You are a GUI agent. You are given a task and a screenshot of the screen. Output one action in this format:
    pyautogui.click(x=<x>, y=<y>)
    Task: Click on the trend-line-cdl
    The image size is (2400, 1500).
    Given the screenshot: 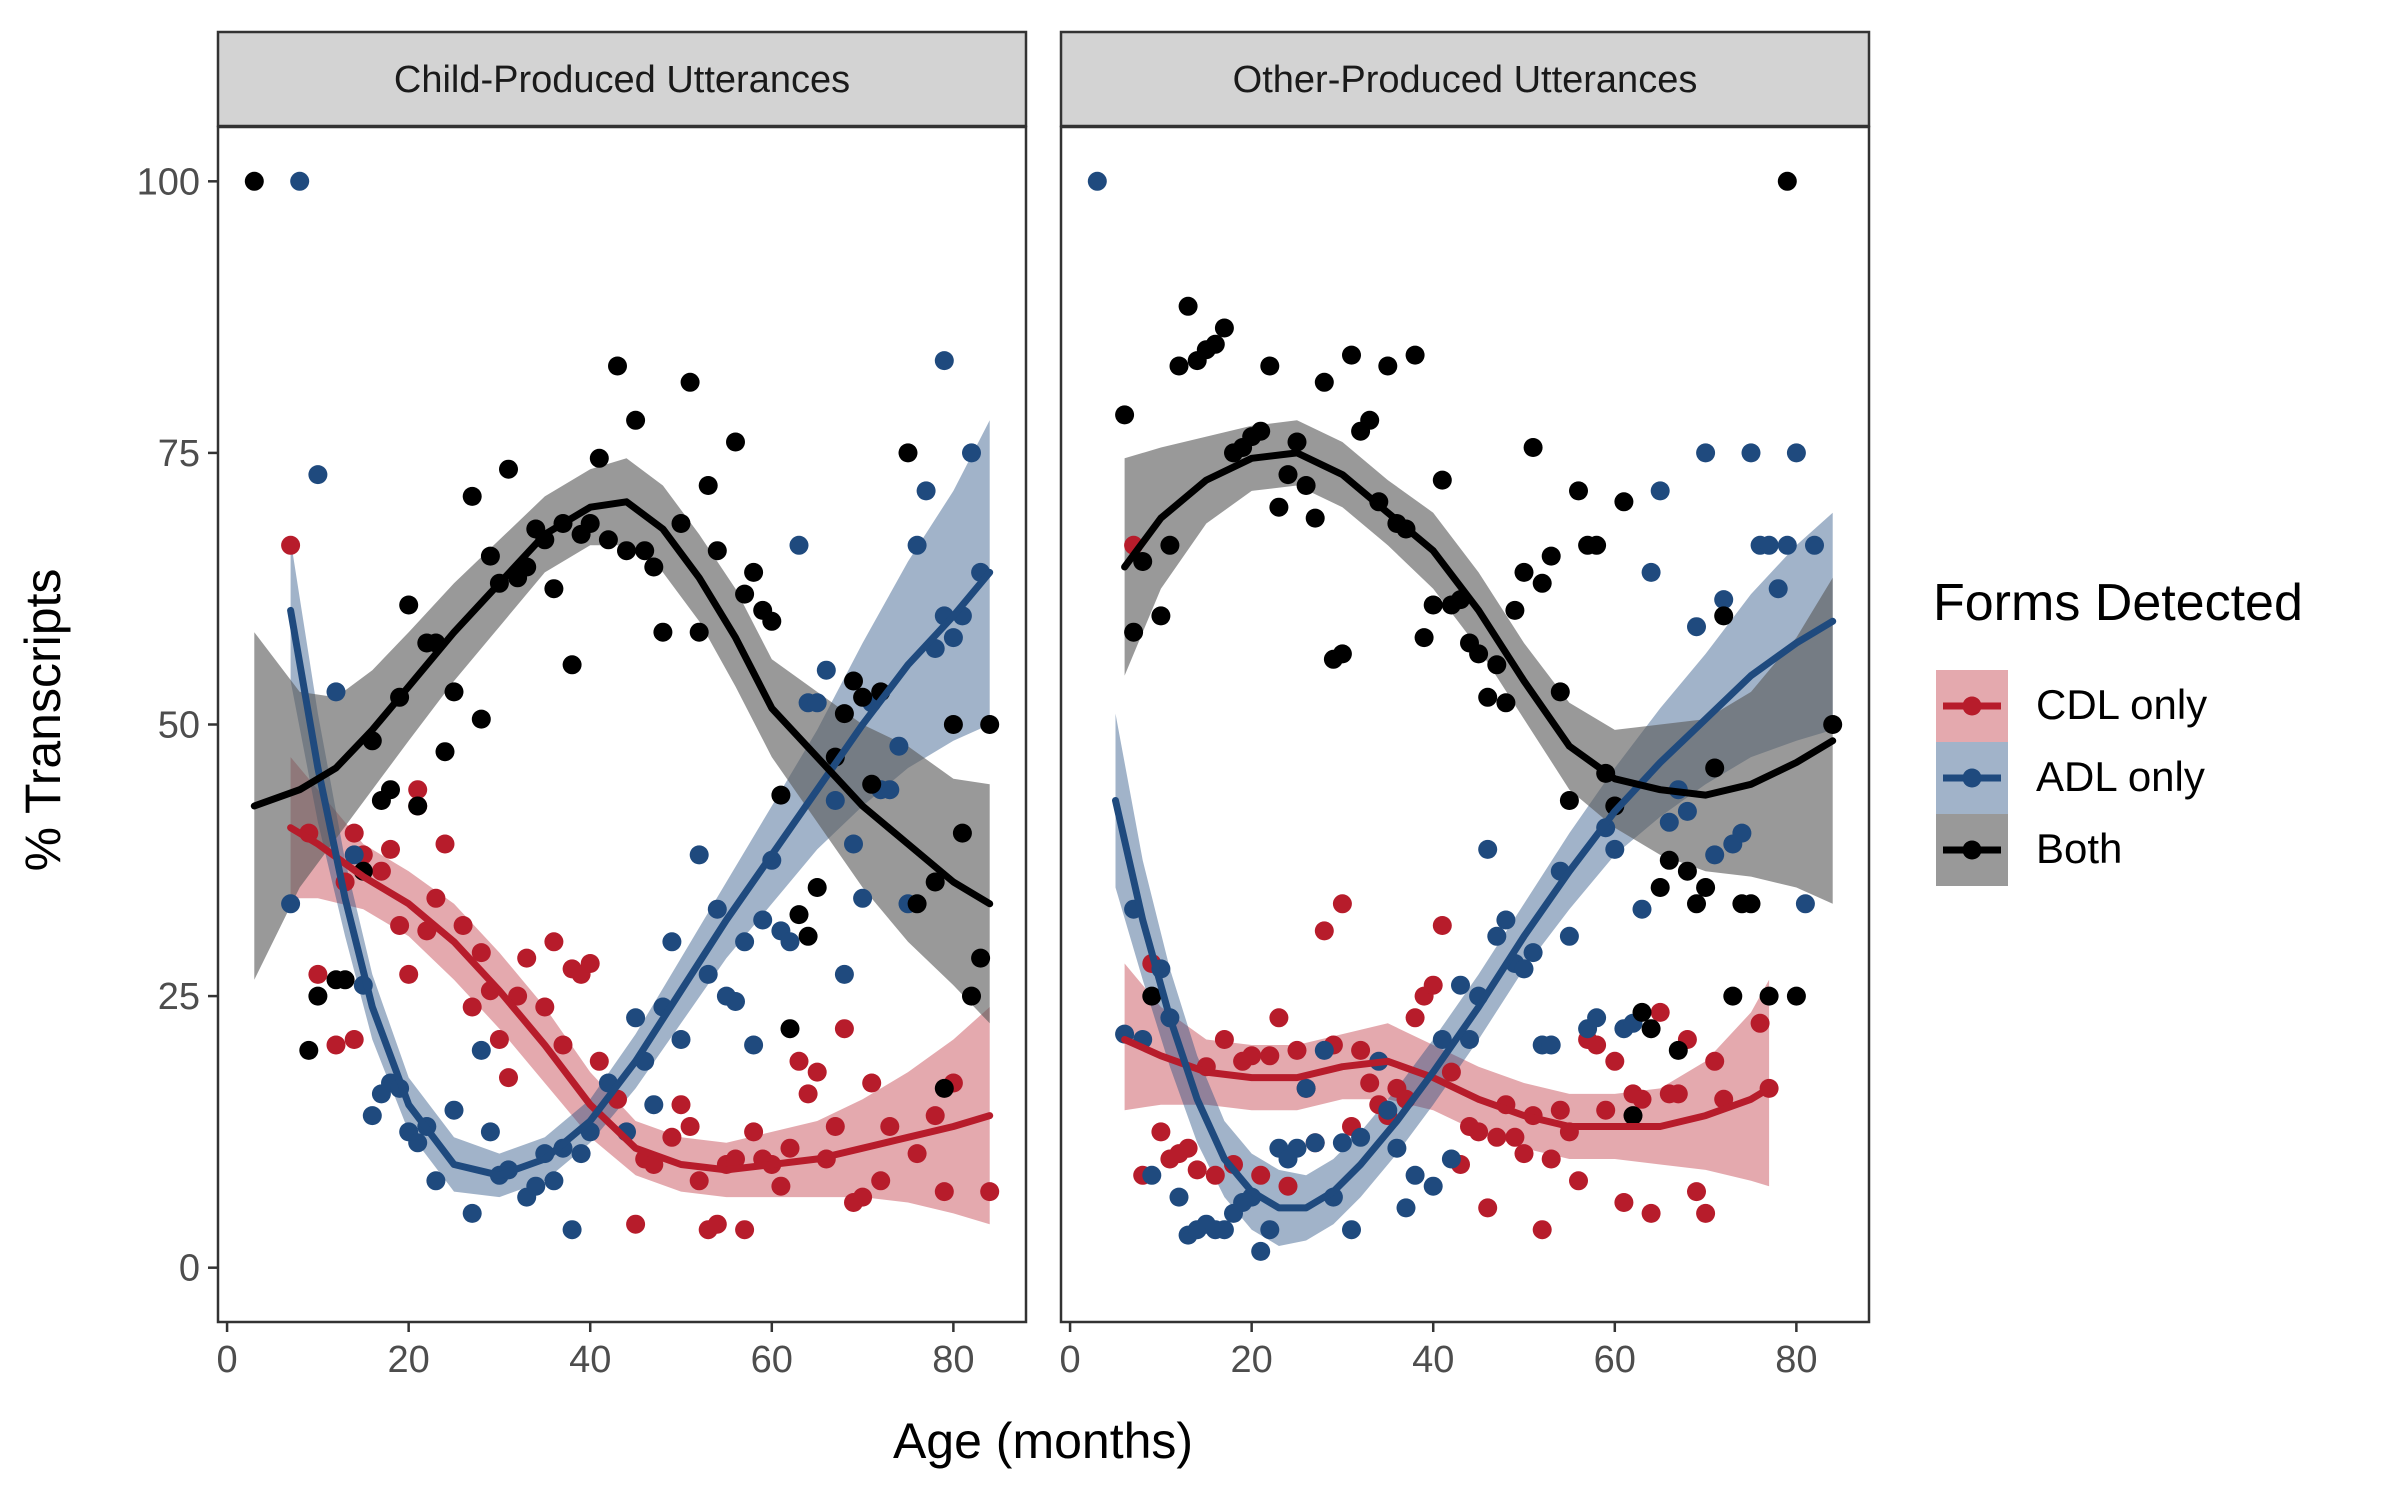 What is the action you would take?
    pyautogui.click(x=640, y=999)
    